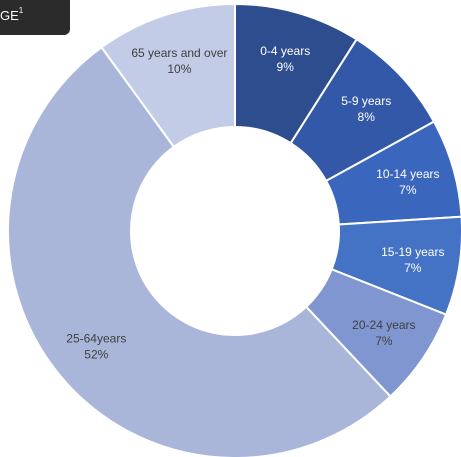 This screenshot has height=457, width=461. I want to click on slice-label-20-24-years: 20-24 years, so click(383, 325).